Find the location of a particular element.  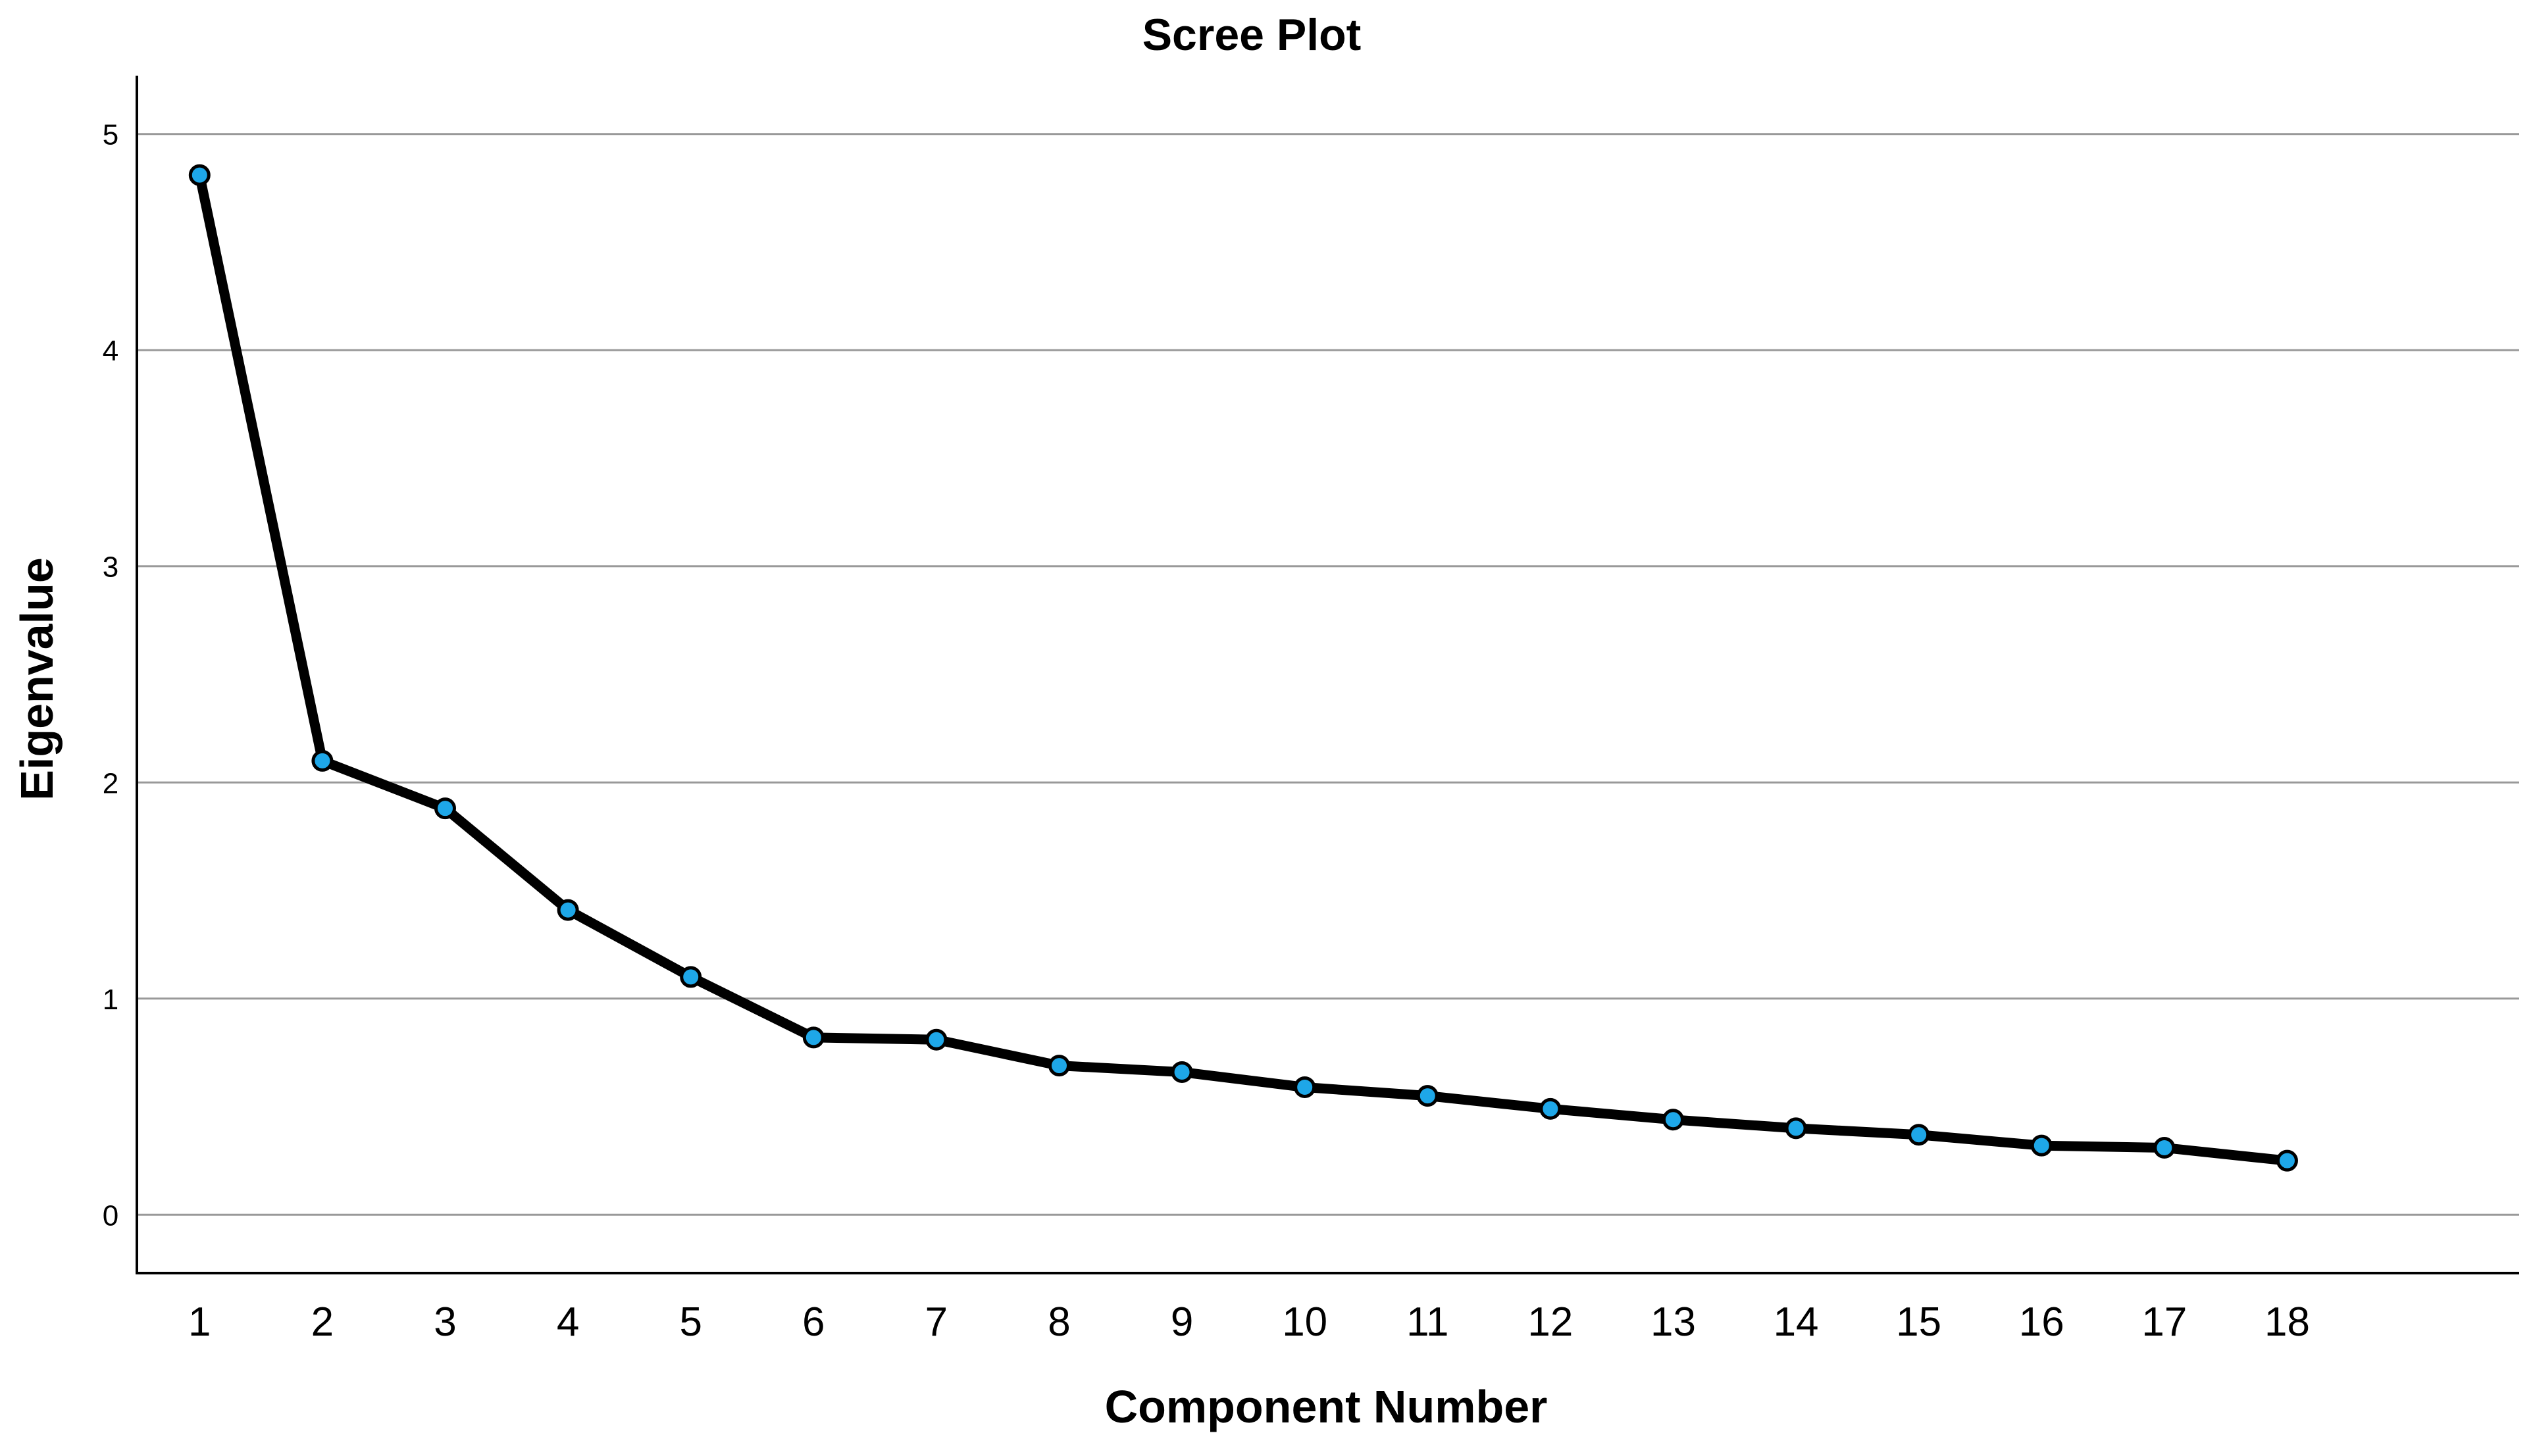

x-tick-label: 1 is located at coordinates (200, 1322).